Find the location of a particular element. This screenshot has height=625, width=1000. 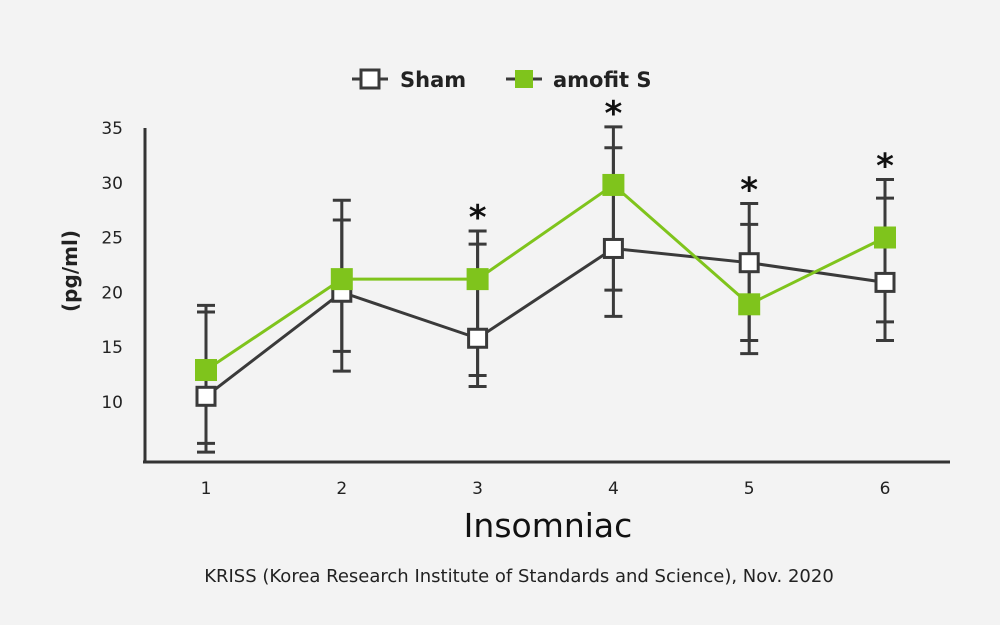

legend-label-sham: Sham is located at coordinates (433, 80).